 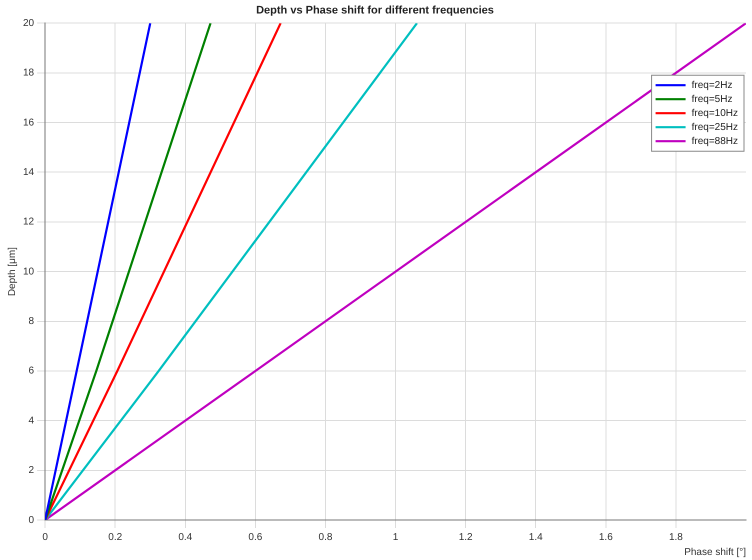 I want to click on x-tick-label: 0.4, so click(x=185, y=537).